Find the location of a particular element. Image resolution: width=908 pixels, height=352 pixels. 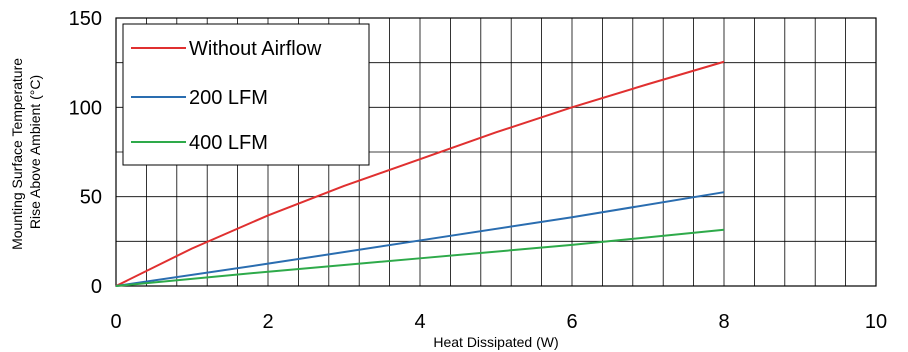

legend-label-1: 200 LFM is located at coordinates (228, 98).